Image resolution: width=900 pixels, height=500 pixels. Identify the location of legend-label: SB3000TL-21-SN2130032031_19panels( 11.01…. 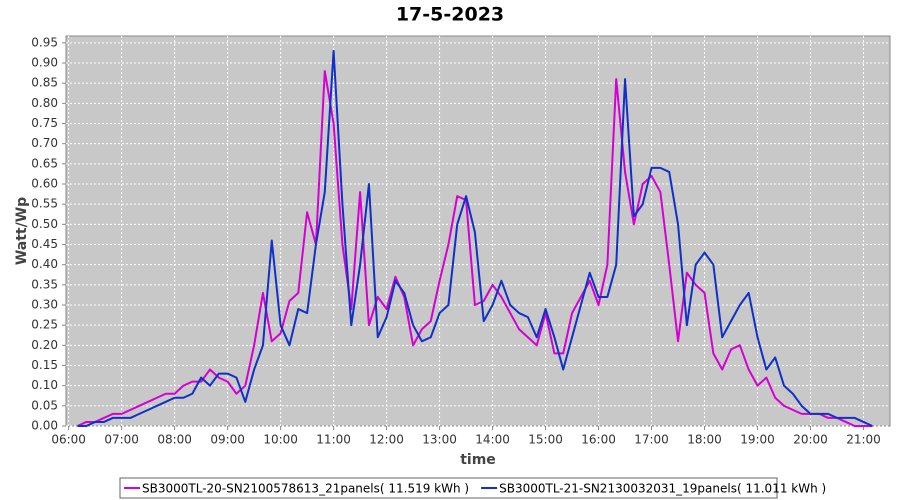
(662, 489).